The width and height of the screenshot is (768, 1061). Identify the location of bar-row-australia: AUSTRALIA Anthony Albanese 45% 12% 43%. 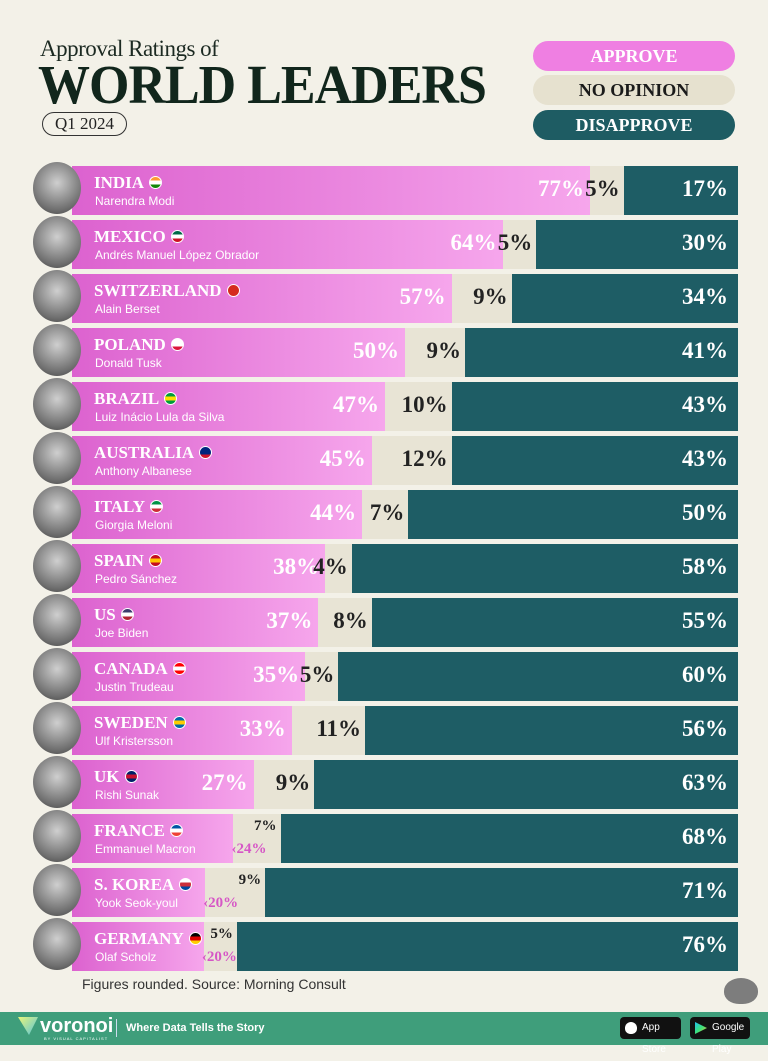
(405, 460).